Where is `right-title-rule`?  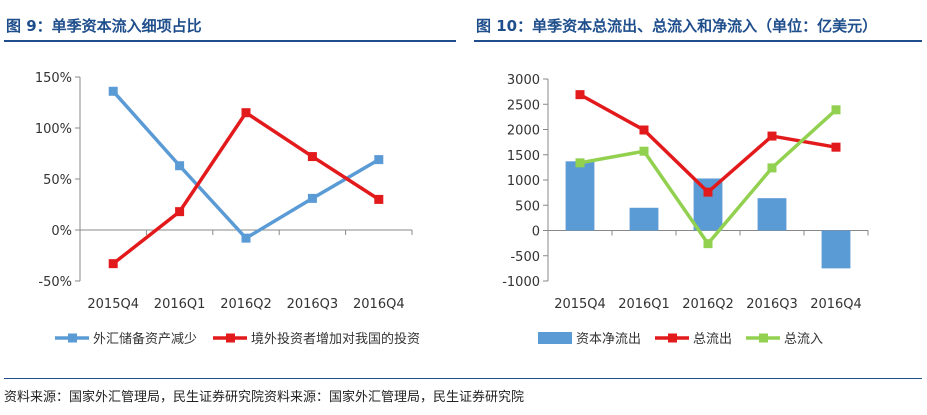
right-title-rule is located at coordinates (698, 41).